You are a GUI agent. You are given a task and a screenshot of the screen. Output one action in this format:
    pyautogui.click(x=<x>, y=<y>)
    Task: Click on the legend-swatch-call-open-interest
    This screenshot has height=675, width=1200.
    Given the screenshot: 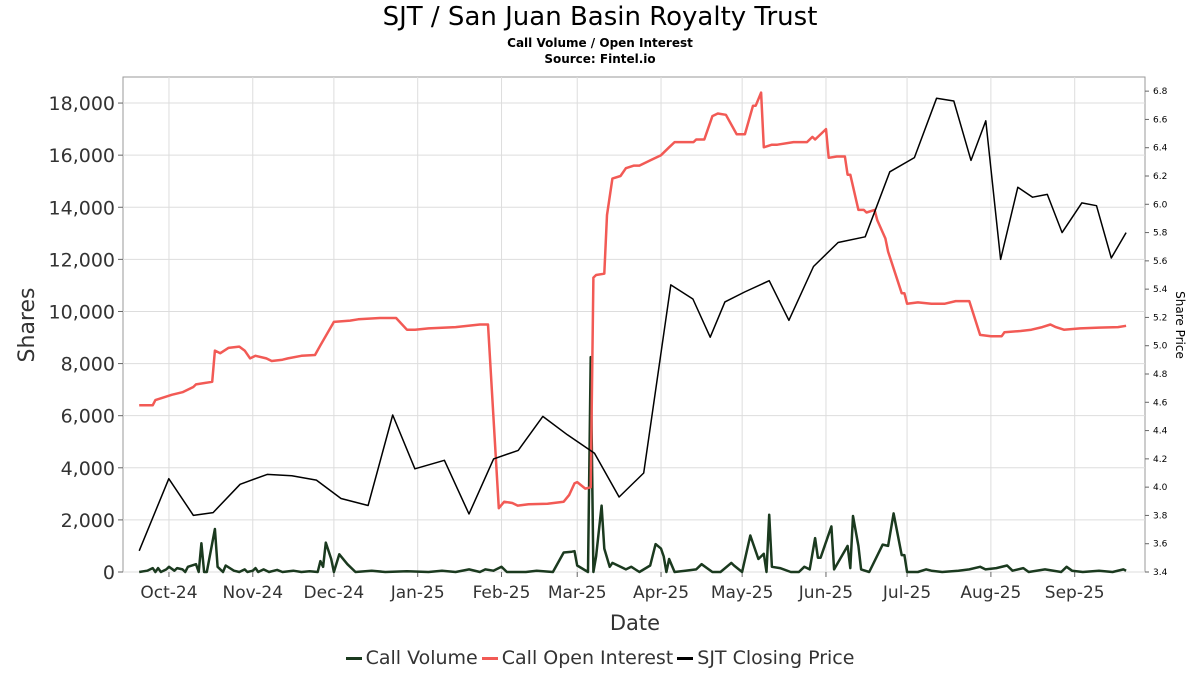 What is the action you would take?
    pyautogui.click(x=489, y=658)
    